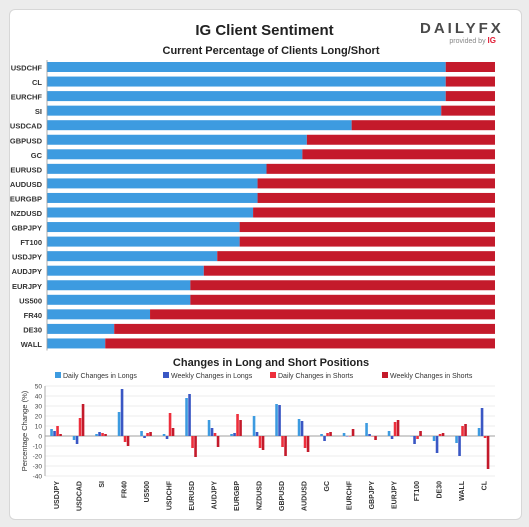  What do you see at coordinates (124, 489) in the screenshot?
I see `changes-x-tick-label: FR40` at bounding box center [124, 489].